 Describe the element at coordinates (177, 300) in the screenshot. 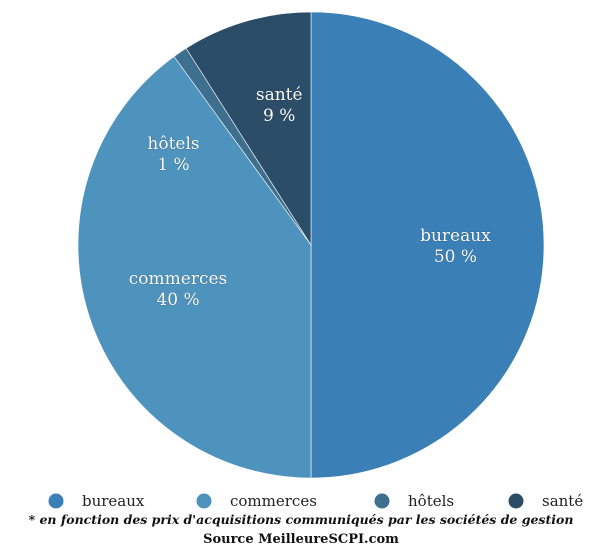

I see `slice-value-label-1: 40 %` at that location.